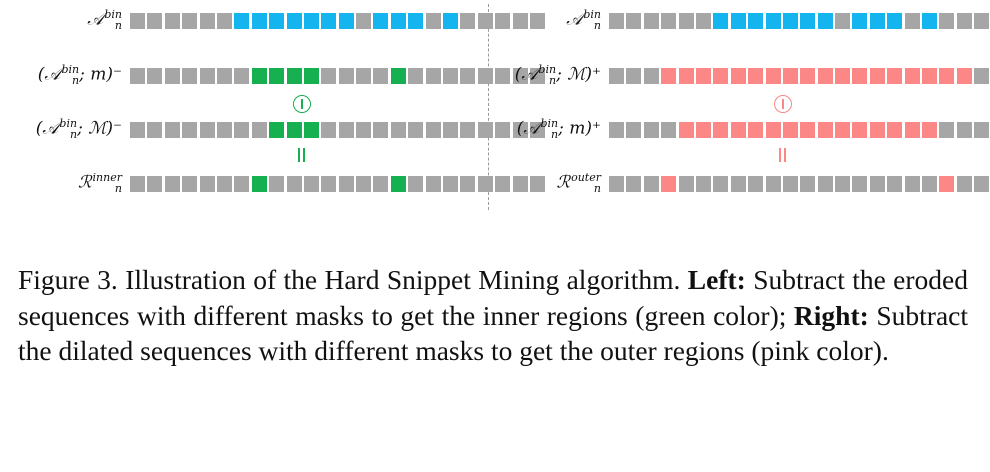  Describe the element at coordinates (520, 128) in the screenshot. I see `label-prefix: (` at that location.